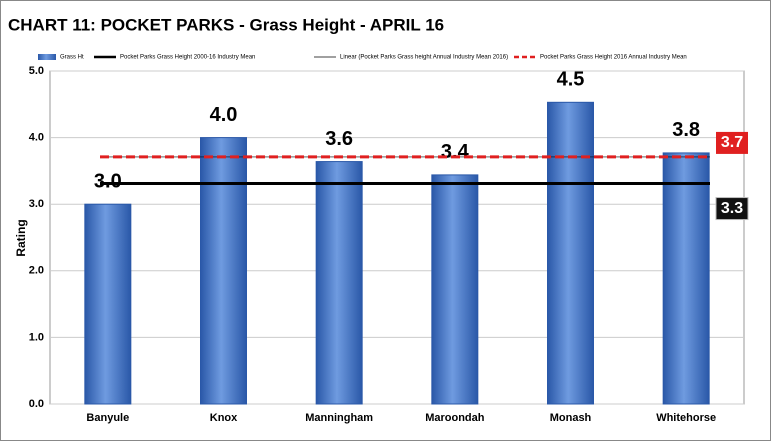  What do you see at coordinates (571, 418) in the screenshot?
I see `x-tick-label: Monash` at bounding box center [571, 418].